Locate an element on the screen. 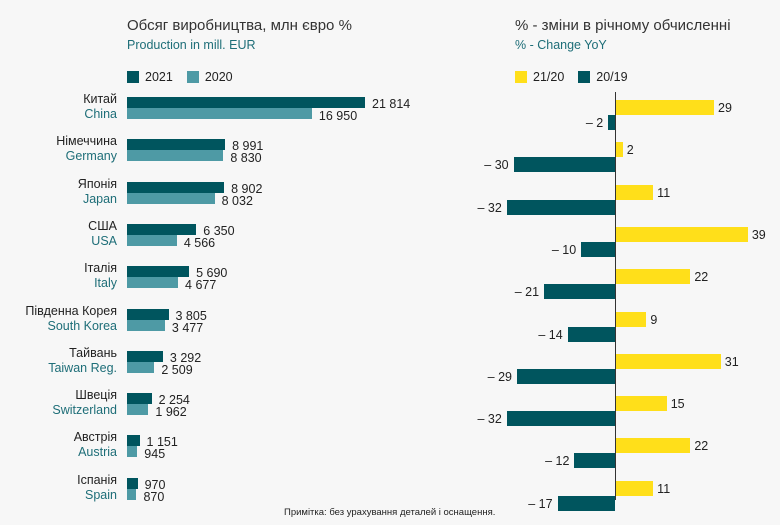 Image resolution: width=780 pixels, height=525 pixels. bar-2021-south-korea is located at coordinates (148, 314).